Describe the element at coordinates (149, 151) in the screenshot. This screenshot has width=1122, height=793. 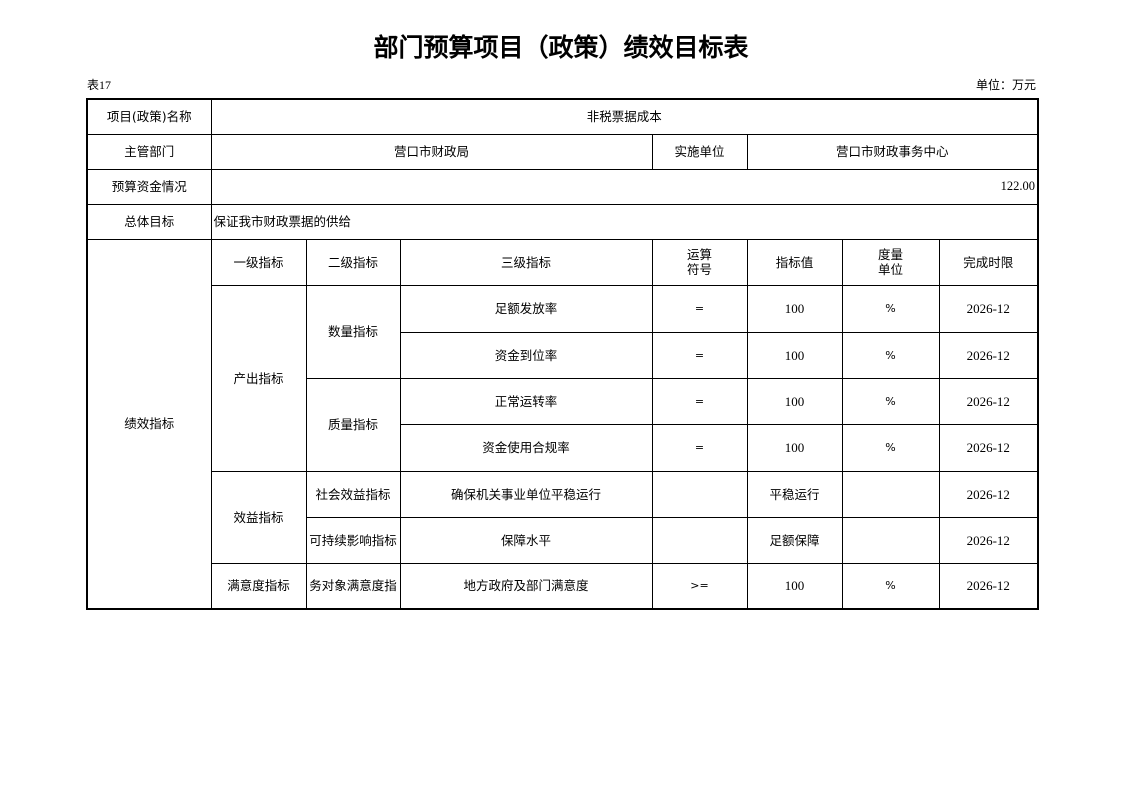
I see `dept-label: 主管部门` at that location.